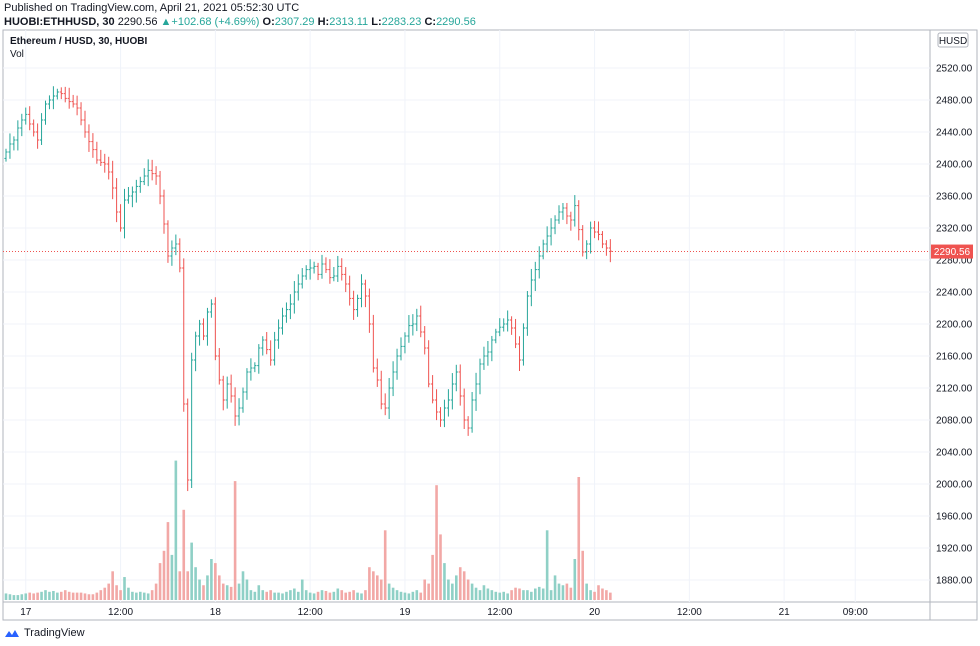  I want to click on price-tick-label: 2400.00, so click(954, 165).